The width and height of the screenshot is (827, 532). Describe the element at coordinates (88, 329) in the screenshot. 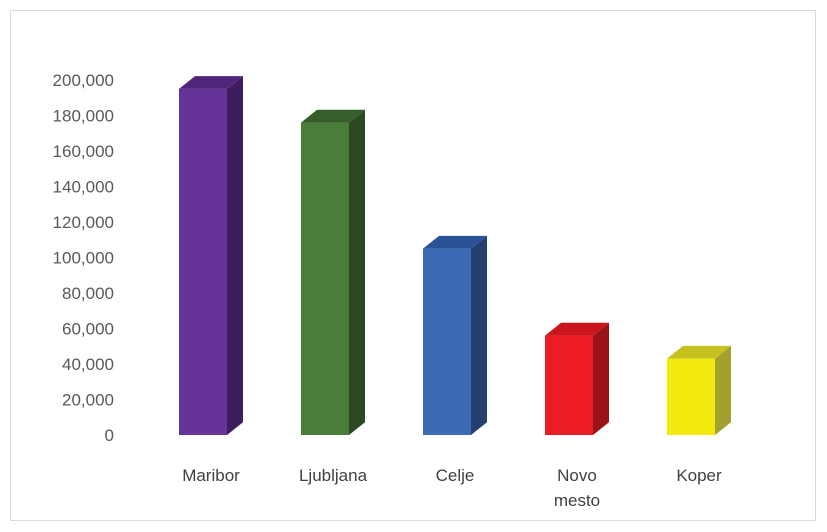

I see `y-tick-label: 60,000` at that location.